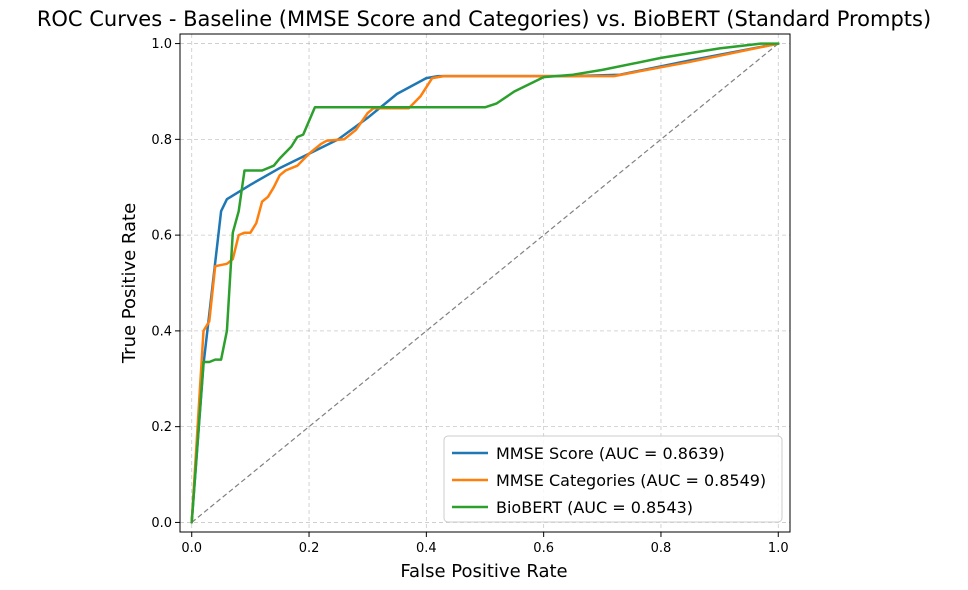  Describe the element at coordinates (543, 548) in the screenshot. I see `x-tick-label: 0.6` at that location.